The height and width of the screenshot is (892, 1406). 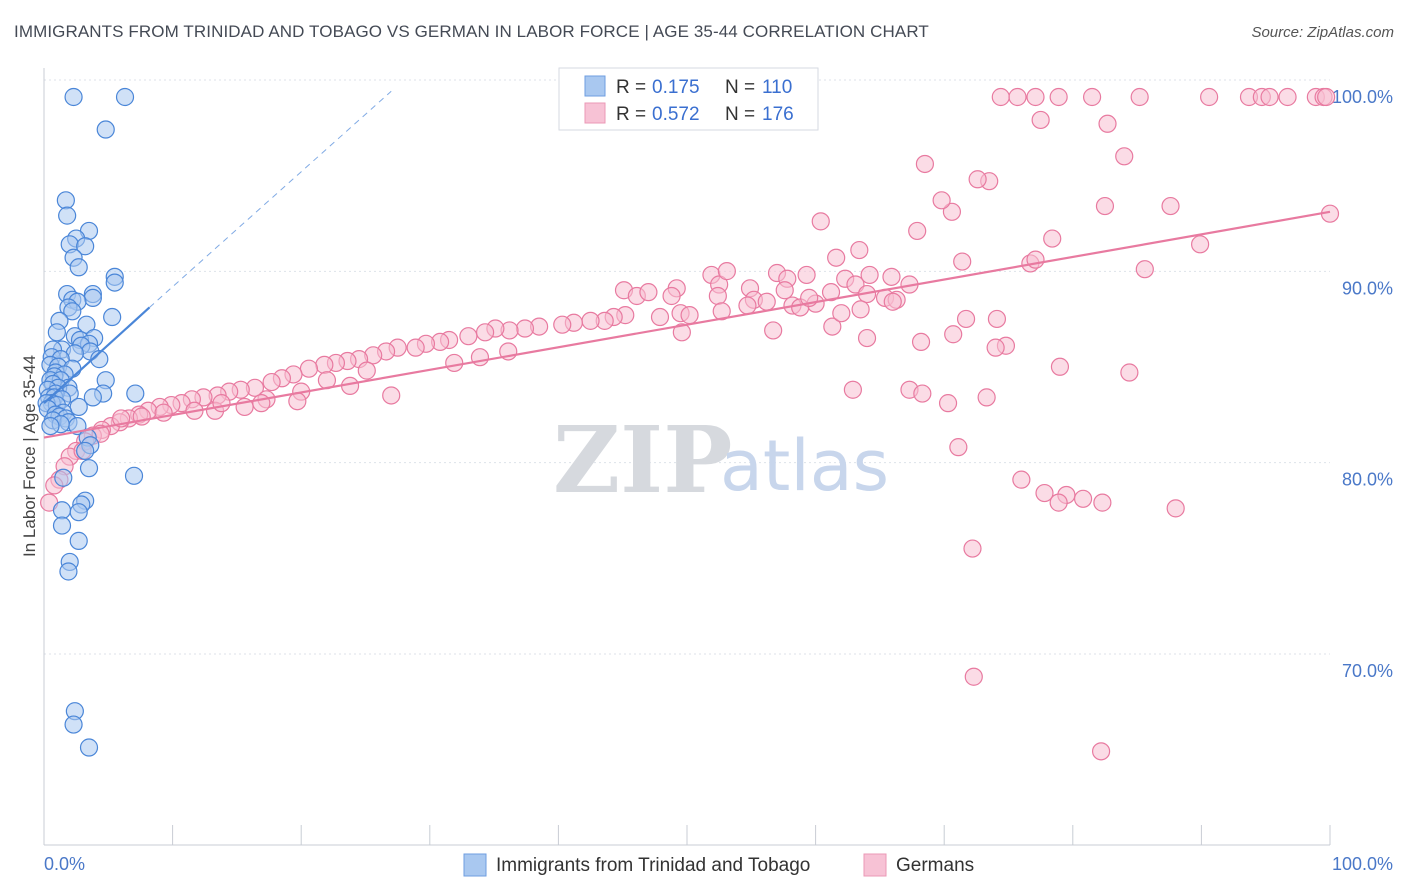 I want to click on y-tick-labels: 70.0% 80.0% 90.0% 100.0%, so click(x=1362, y=384).